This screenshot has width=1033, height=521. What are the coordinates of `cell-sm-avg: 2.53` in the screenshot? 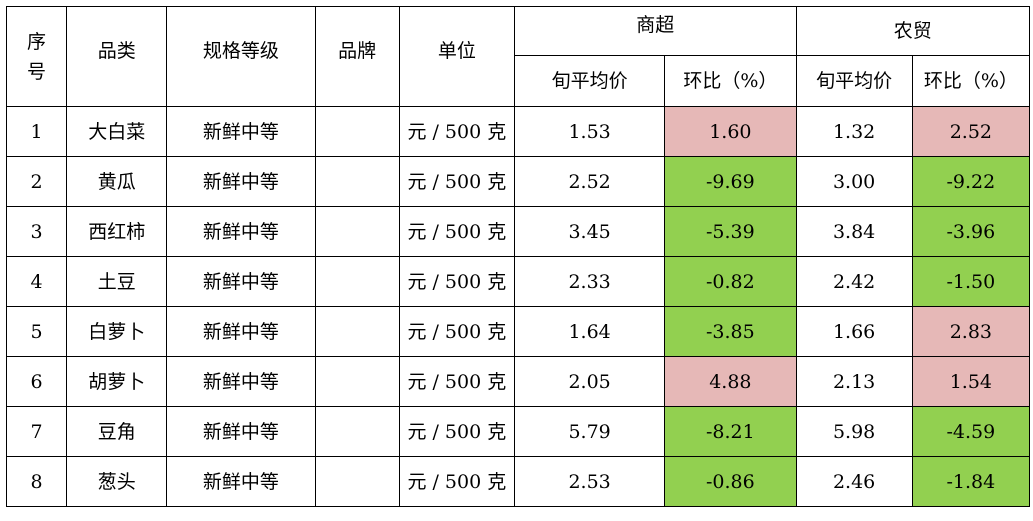 It's located at (589, 481).